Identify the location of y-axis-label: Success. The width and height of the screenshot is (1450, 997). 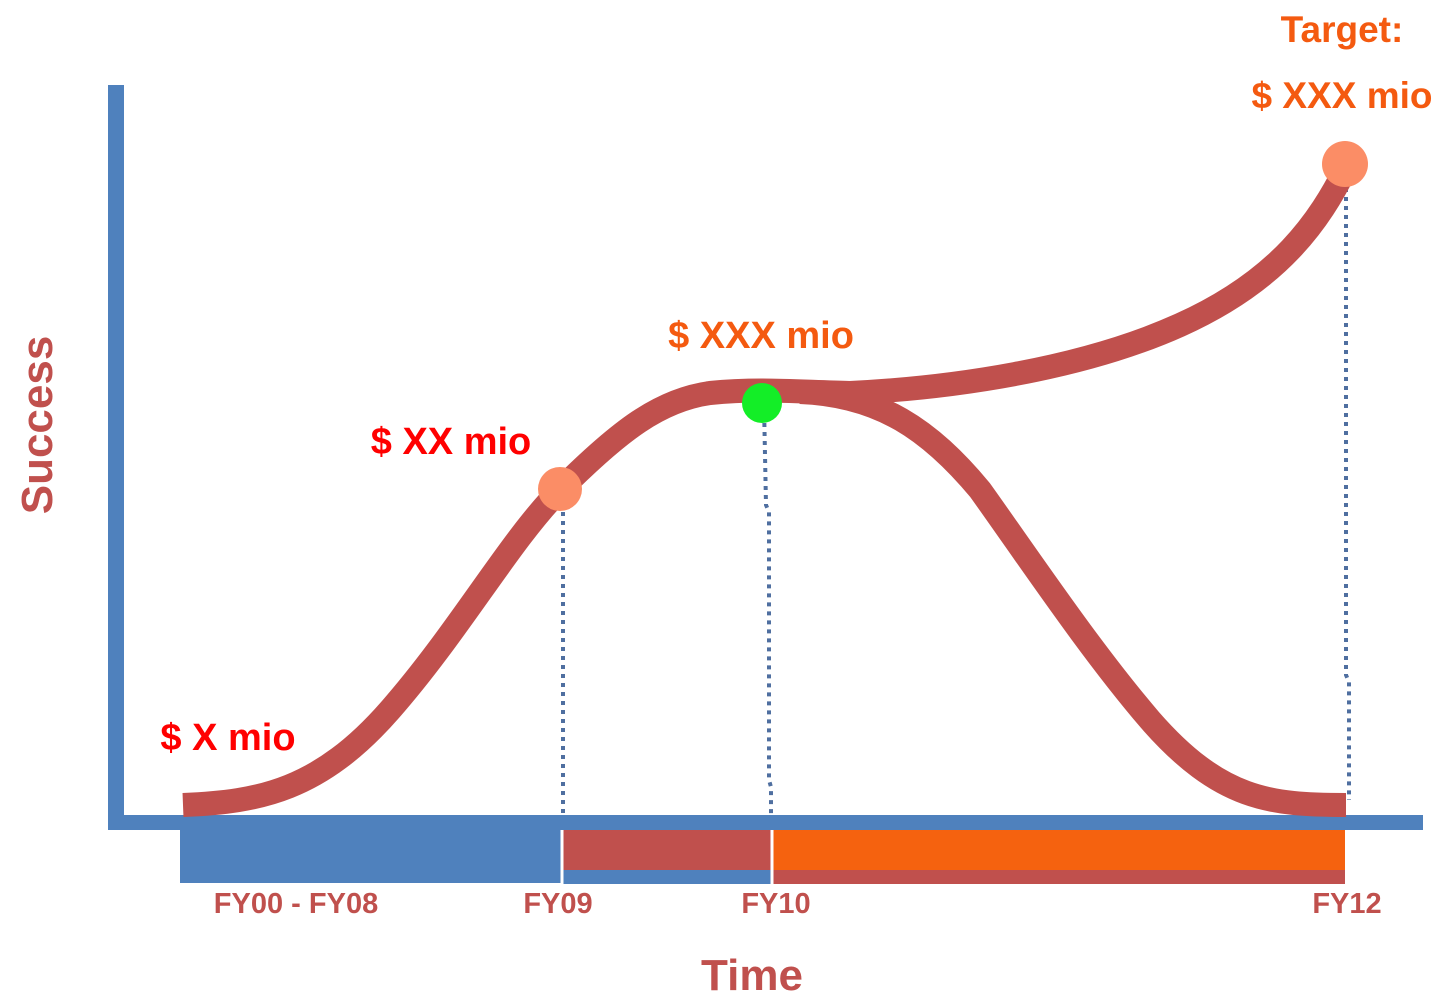
(37, 425).